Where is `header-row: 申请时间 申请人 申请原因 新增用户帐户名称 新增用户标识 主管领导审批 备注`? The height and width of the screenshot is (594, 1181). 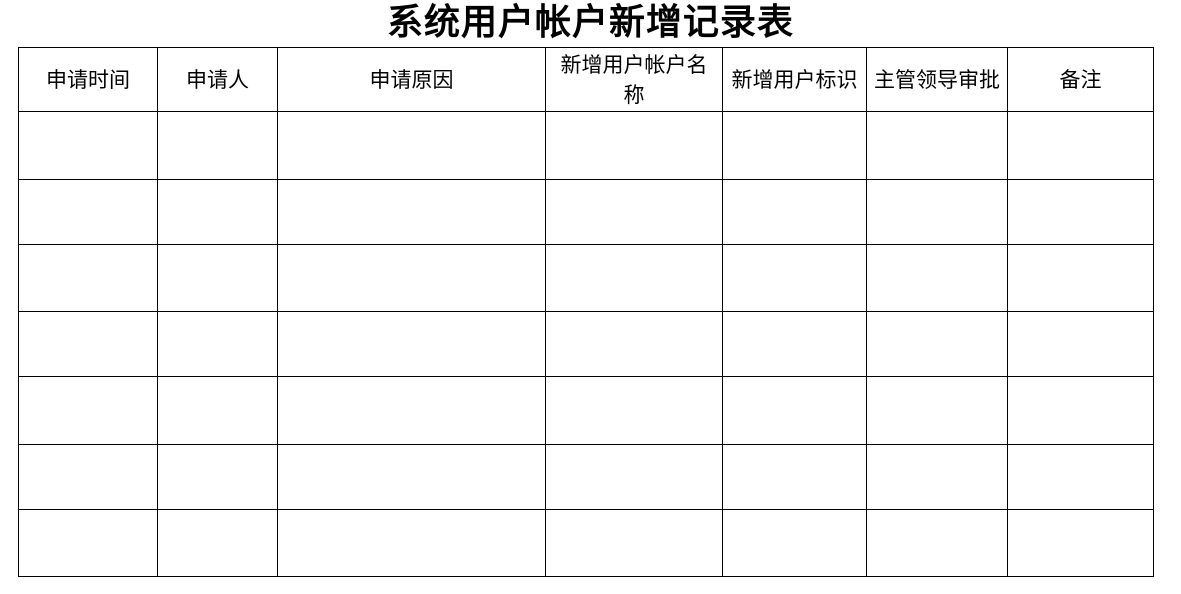
header-row: 申请时间 申请人 申请原因 新增用户帐户名称 新增用户标识 主管领导审批 备注 is located at coordinates (586, 79).